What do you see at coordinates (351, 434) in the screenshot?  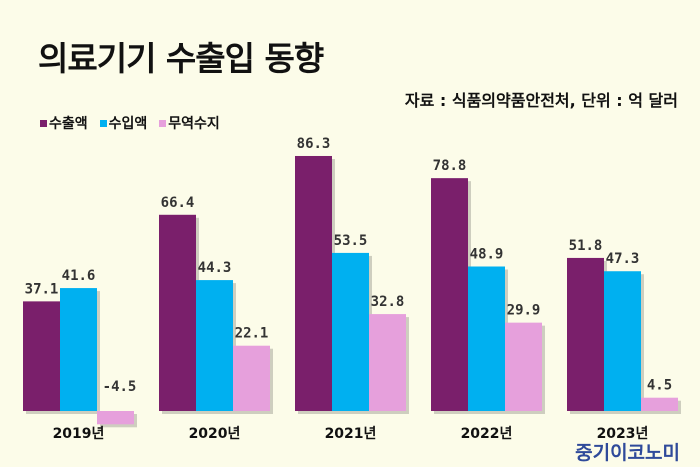 I see `x-tick-label: 2021년` at bounding box center [351, 434].